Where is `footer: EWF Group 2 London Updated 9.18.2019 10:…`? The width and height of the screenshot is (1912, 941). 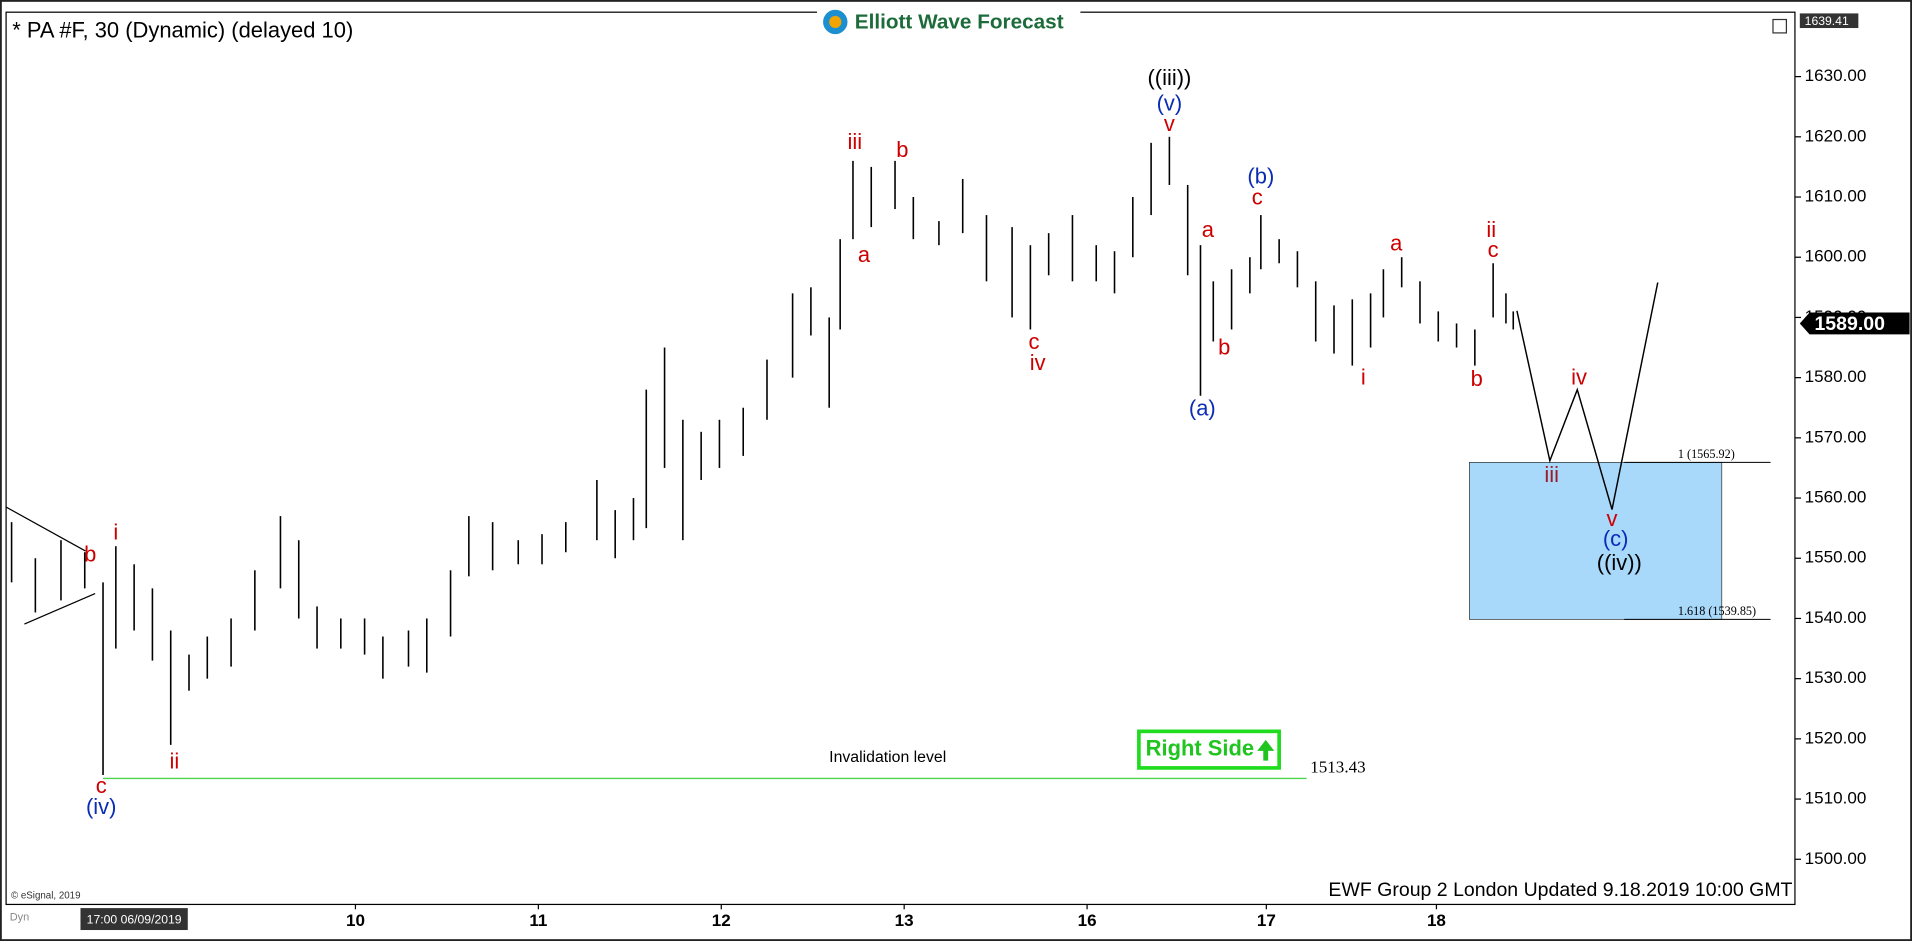
footer: EWF Group 2 London Updated 9.18.2019 10:… is located at coordinates (1560, 890).